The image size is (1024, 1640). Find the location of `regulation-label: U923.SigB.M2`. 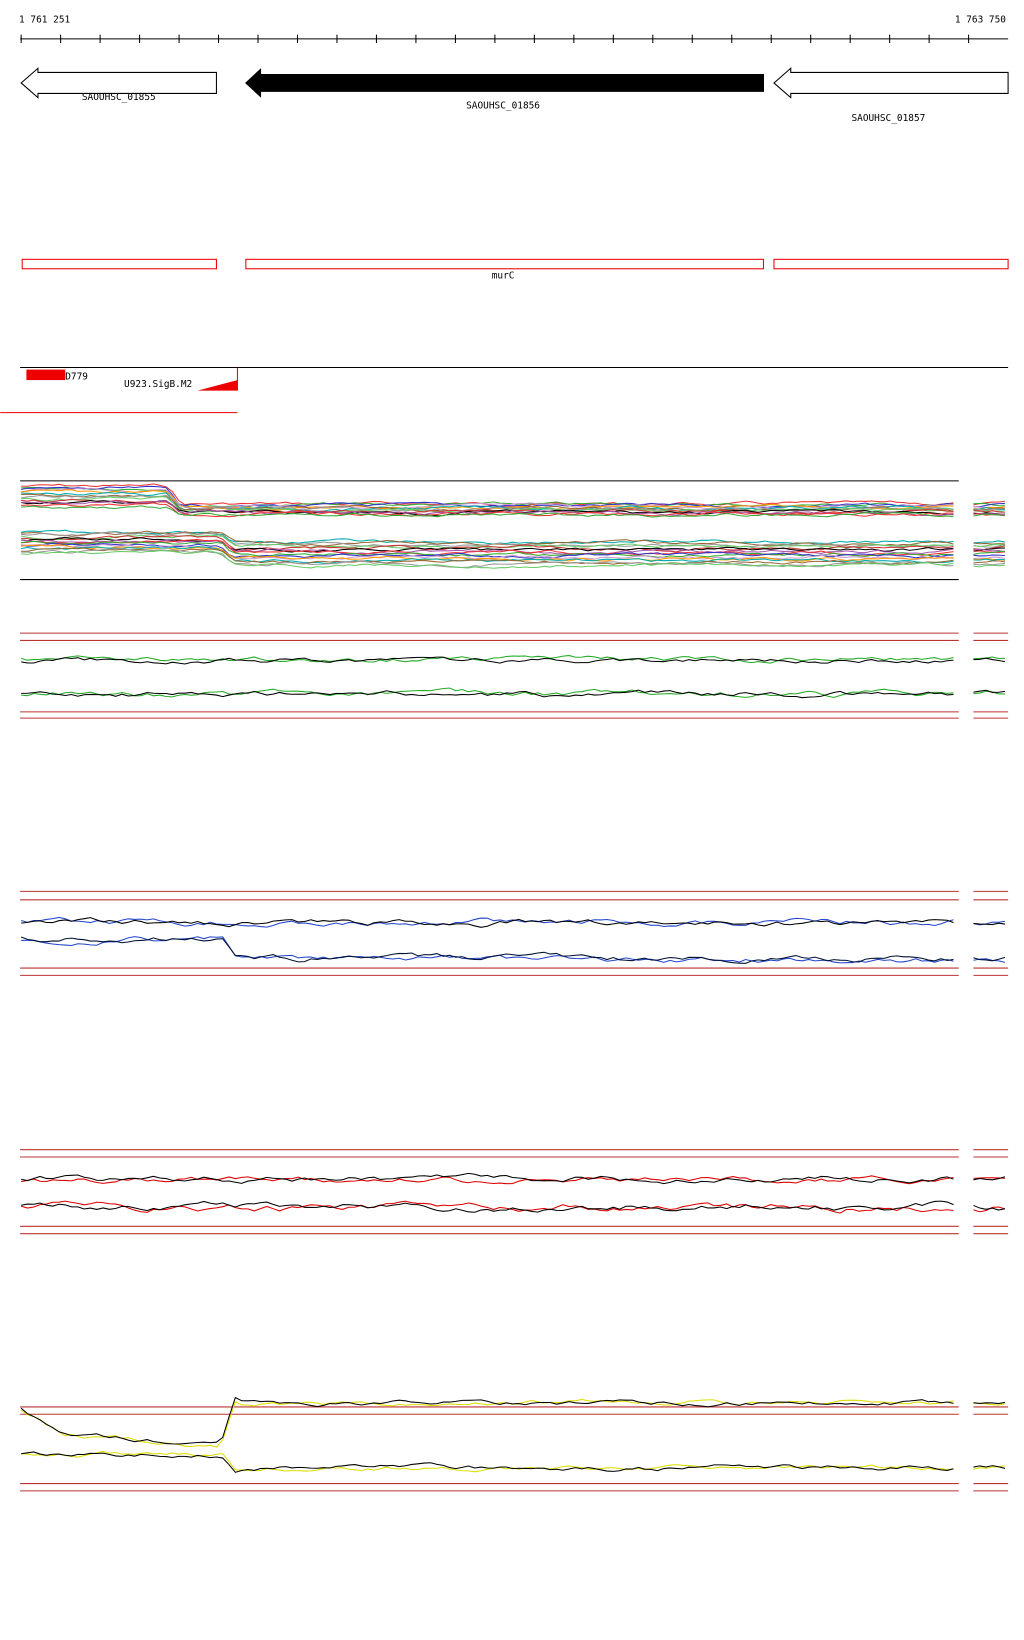

regulation-label: U923.SigB.M2 is located at coordinates (158, 384).